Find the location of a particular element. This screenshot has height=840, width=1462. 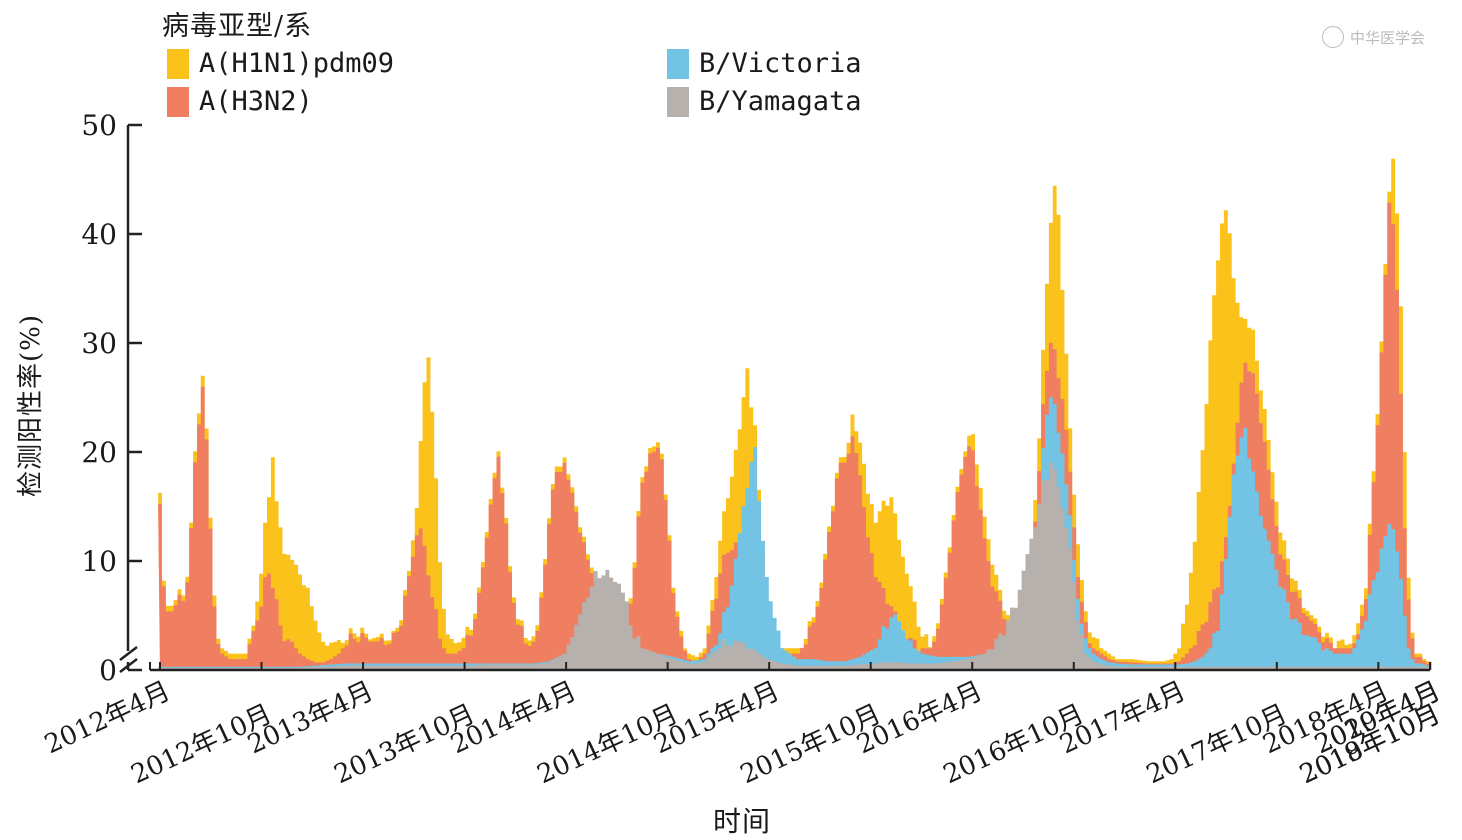

axis-break-mark-top is located at coordinates (128, 653).